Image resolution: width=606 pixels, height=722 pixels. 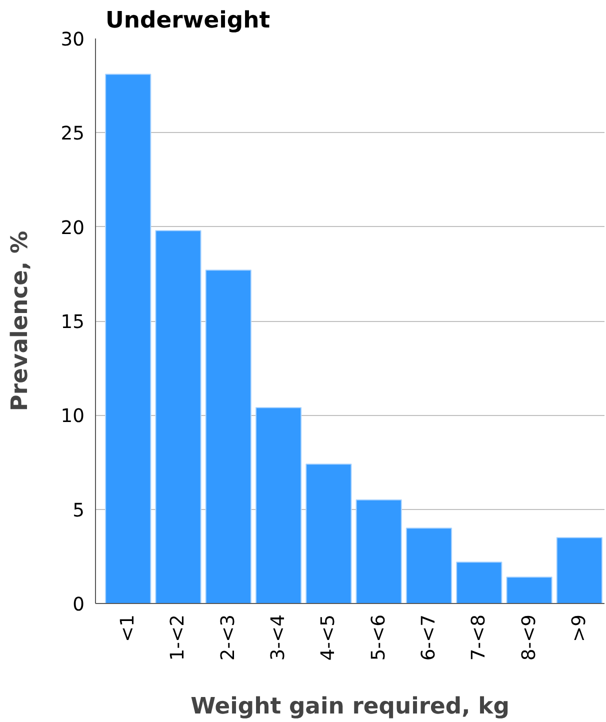 I want to click on x-tick-label: 4-<5, so click(x=329, y=637).